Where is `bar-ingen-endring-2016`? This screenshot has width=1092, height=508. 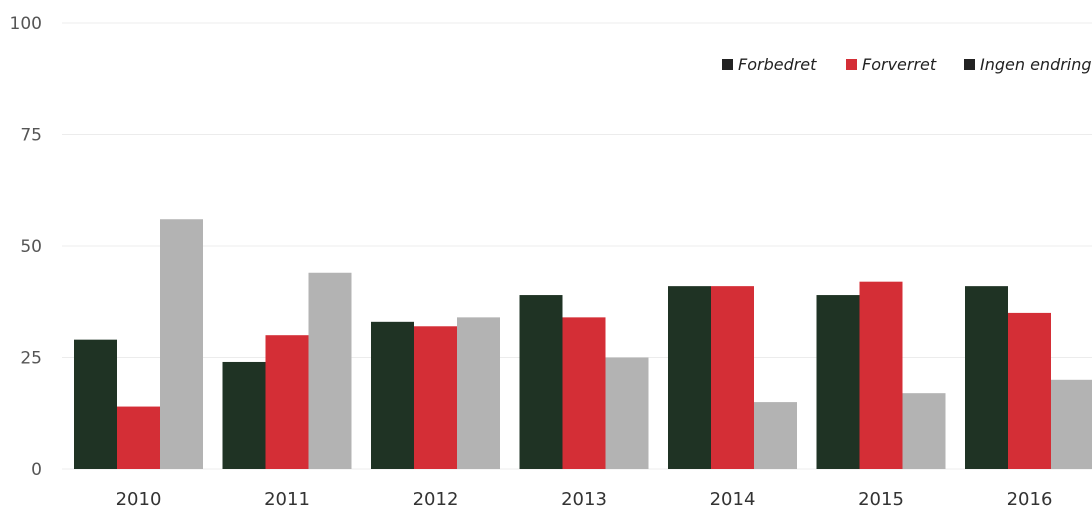
bar-ingen-endring-2016 is located at coordinates (1071, 424).